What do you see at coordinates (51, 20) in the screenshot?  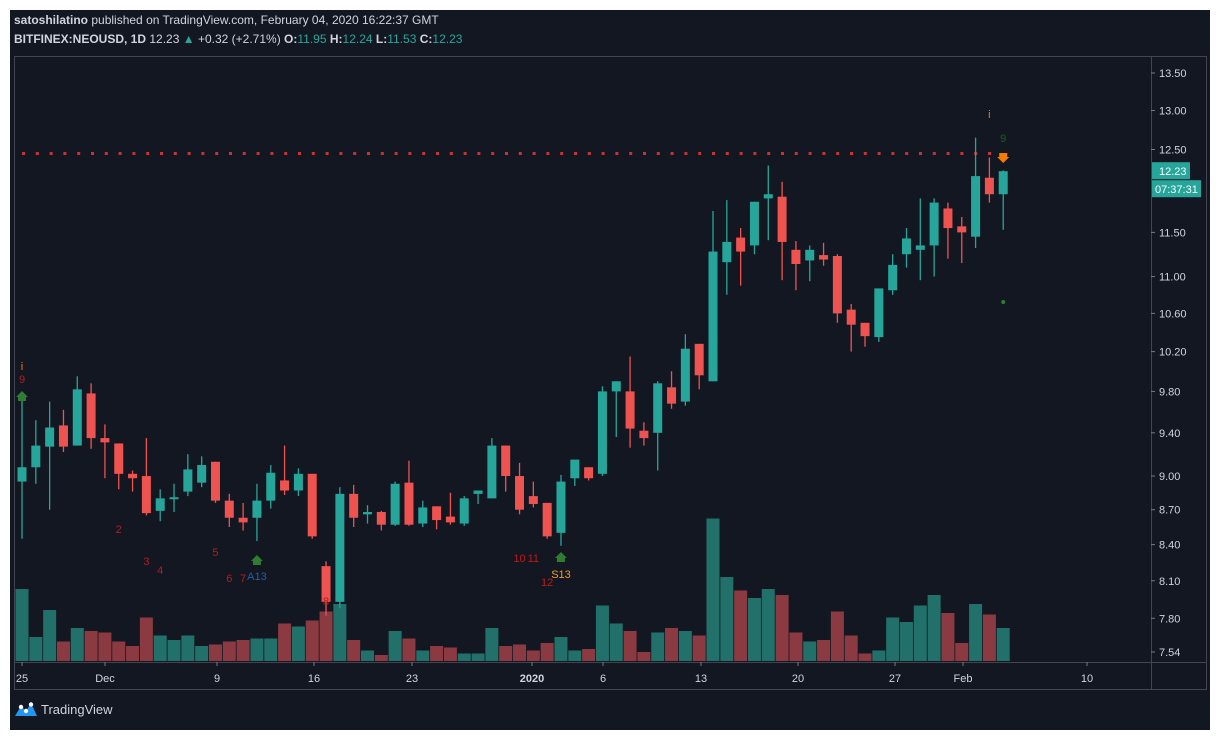 I see `author-name: satoshilatino` at bounding box center [51, 20].